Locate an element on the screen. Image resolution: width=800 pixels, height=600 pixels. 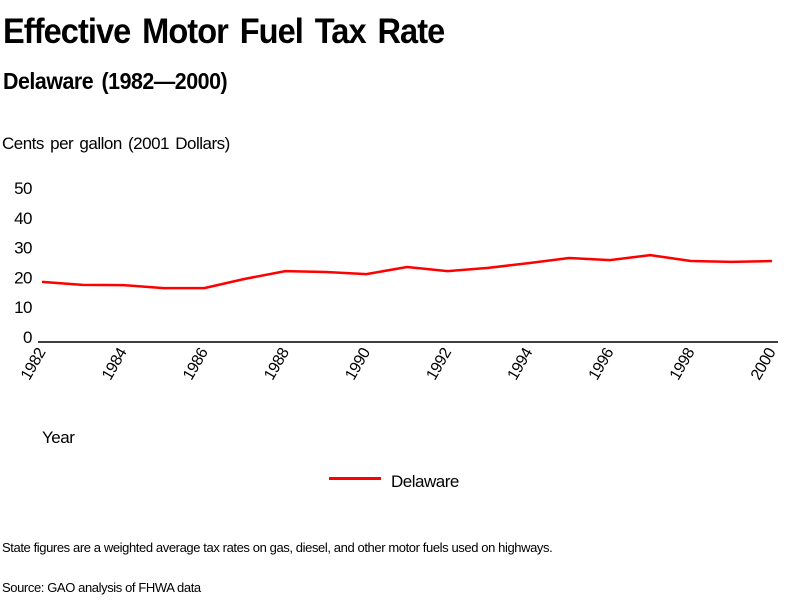
x-axis-label: Year is located at coordinates (58, 437).